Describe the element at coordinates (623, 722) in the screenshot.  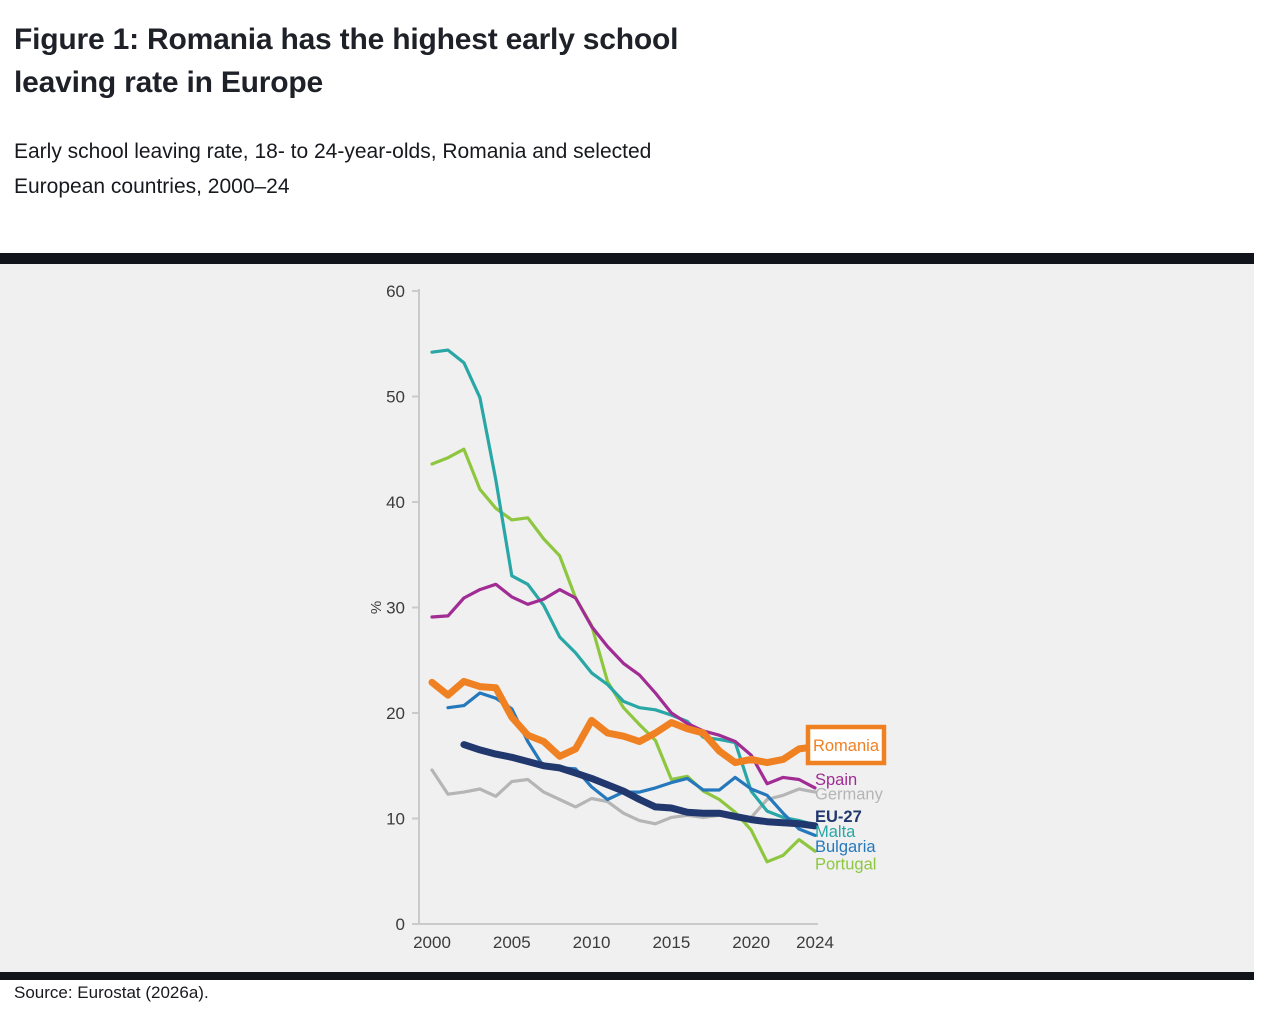
I see `series-line-romania` at that location.